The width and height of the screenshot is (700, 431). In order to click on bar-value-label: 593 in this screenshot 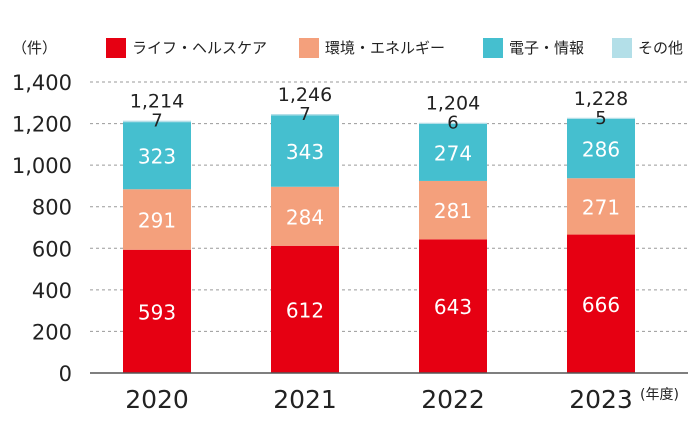, I will do `click(157, 312)`.